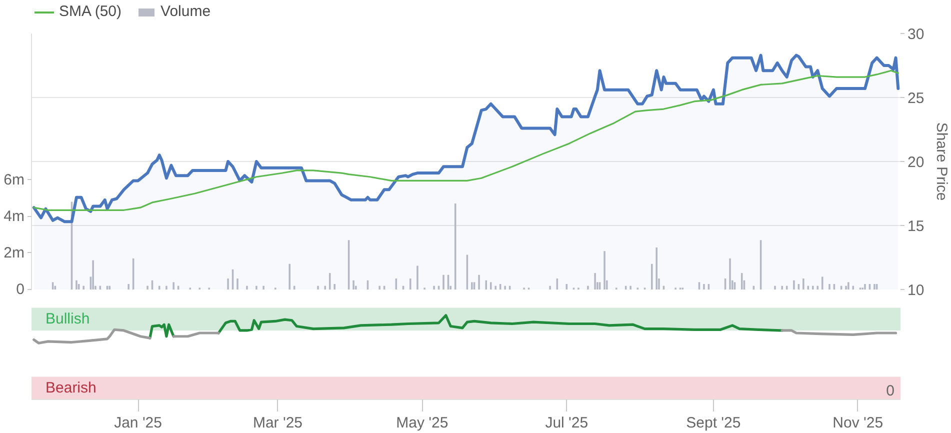 The width and height of the screenshot is (951, 433). I want to click on y-tick-label: 15, so click(916, 226).